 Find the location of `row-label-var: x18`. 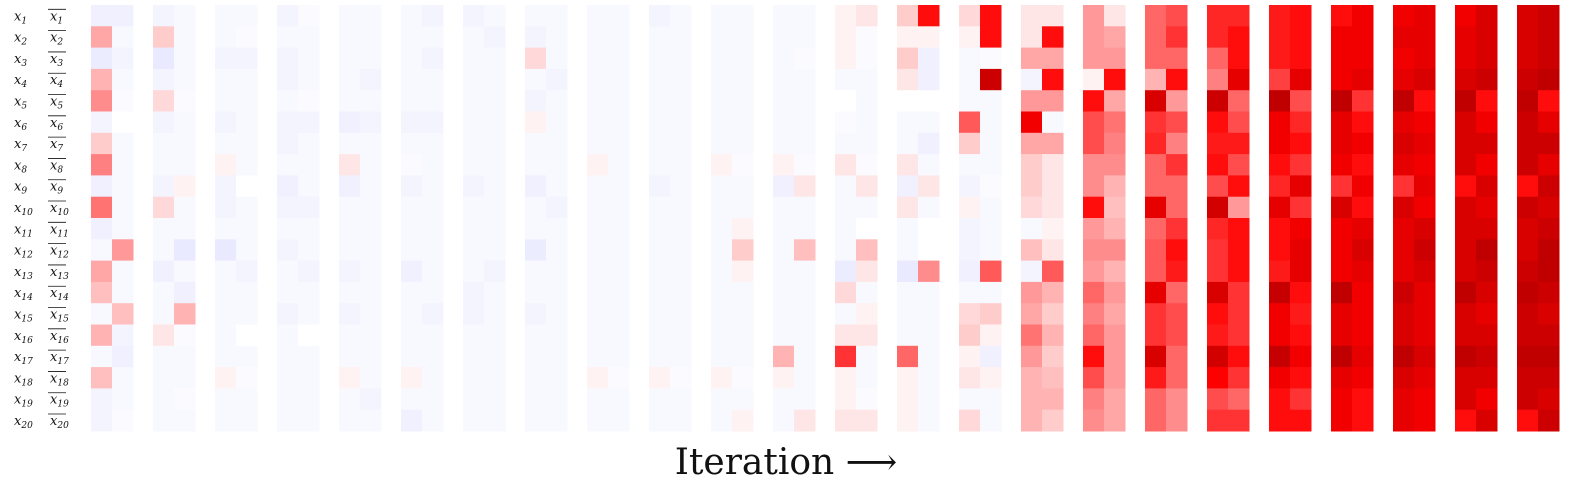

row-label-var: x18 is located at coordinates (23, 379).